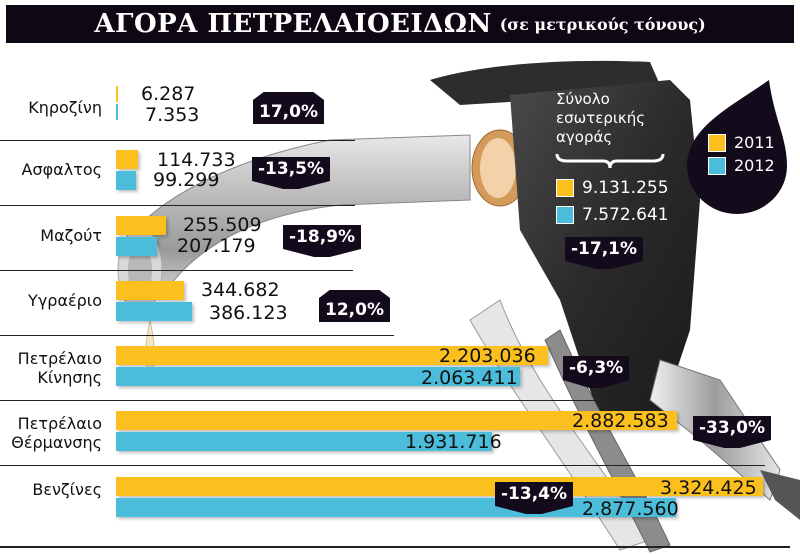  Describe the element at coordinates (293, 24) in the screenshot. I see `chart-title: ΑΓΟΡΑ ΠΕΤΡΕΛΑΙΟΕΙΔΩΝ` at that location.